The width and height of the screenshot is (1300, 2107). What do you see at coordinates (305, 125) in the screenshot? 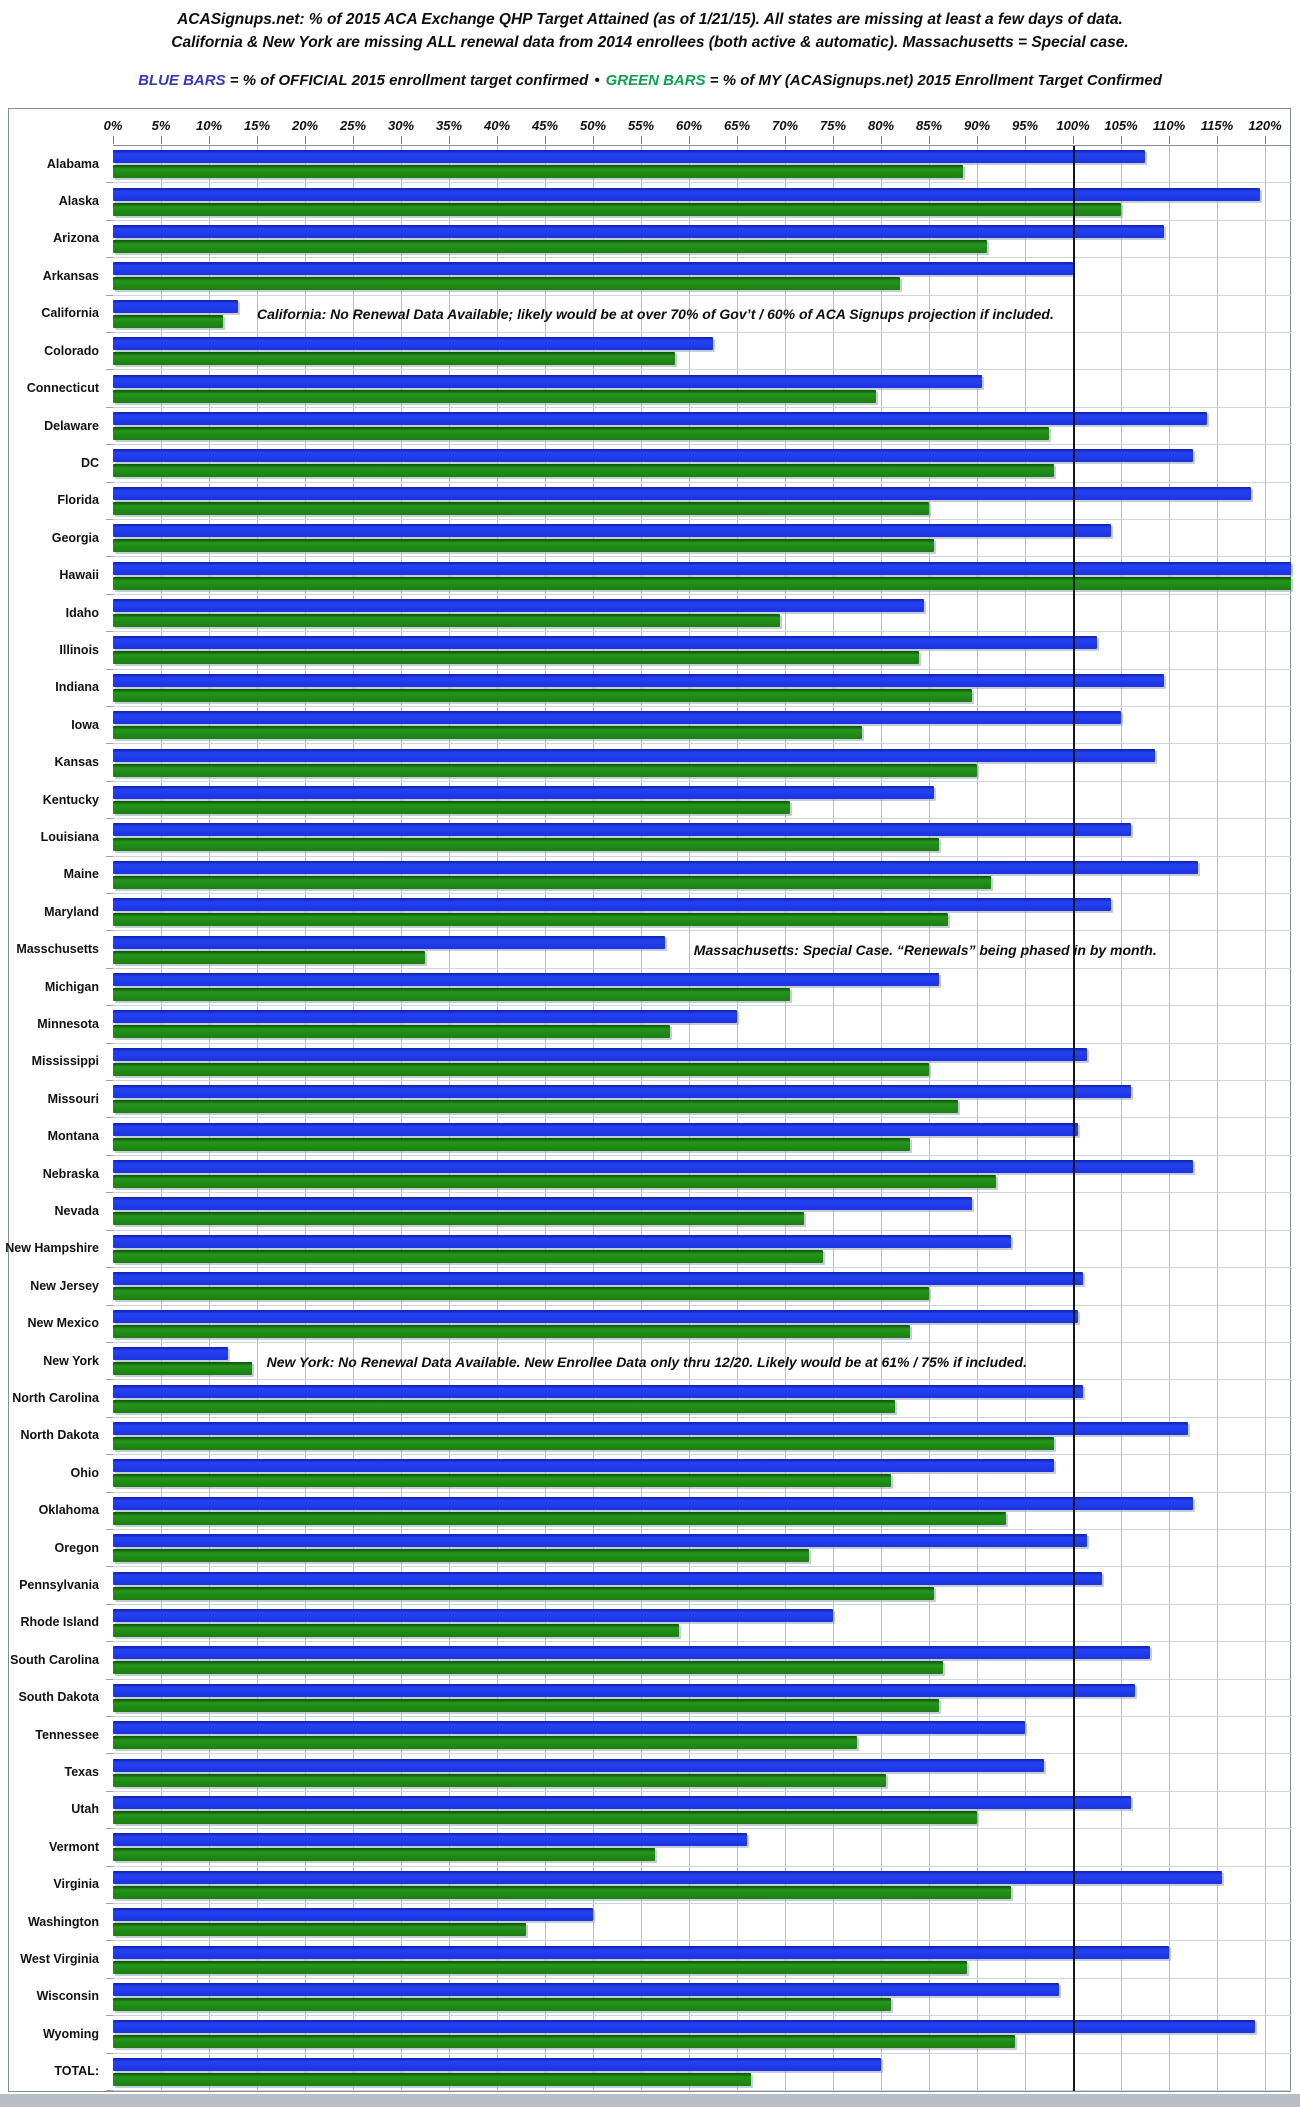
I see `x-axis-tick-label: 20%` at bounding box center [305, 125].